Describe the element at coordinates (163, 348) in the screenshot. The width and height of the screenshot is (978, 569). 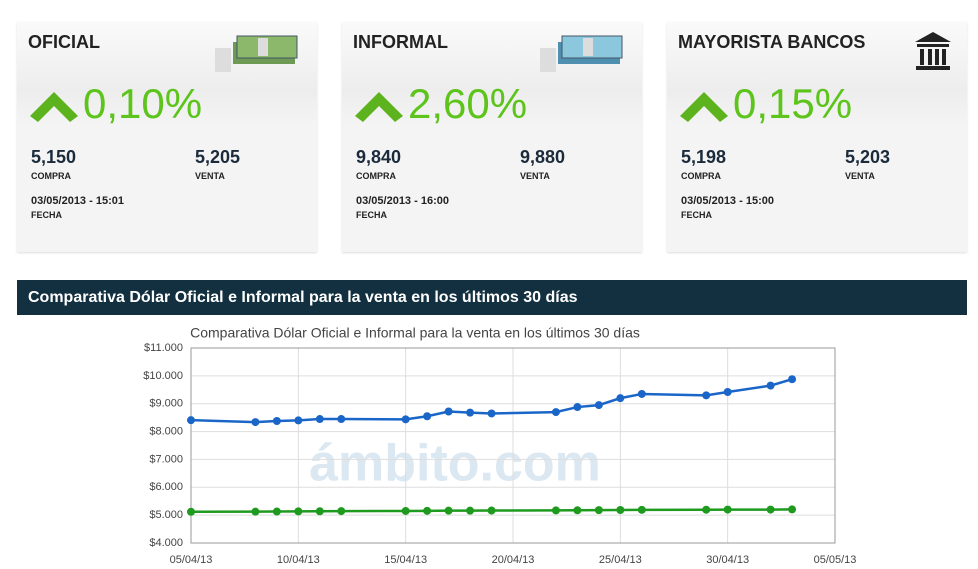
I see `y-tick-label: $11.000` at that location.